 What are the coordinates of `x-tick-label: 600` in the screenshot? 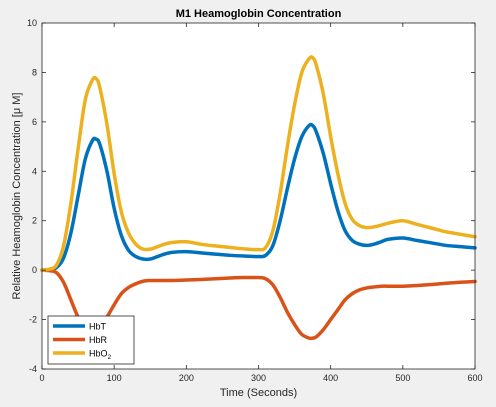 It's located at (474, 378).